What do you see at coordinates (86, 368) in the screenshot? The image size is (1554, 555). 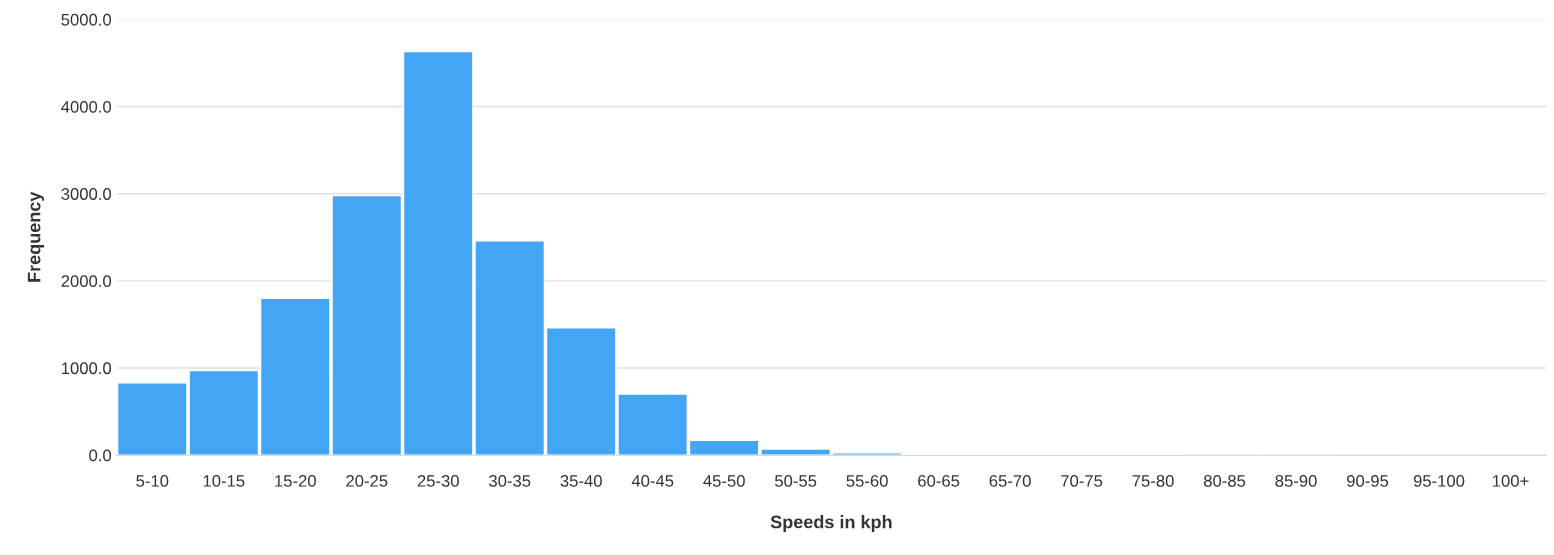 I see `y-tick-label: 1000.0` at bounding box center [86, 368].